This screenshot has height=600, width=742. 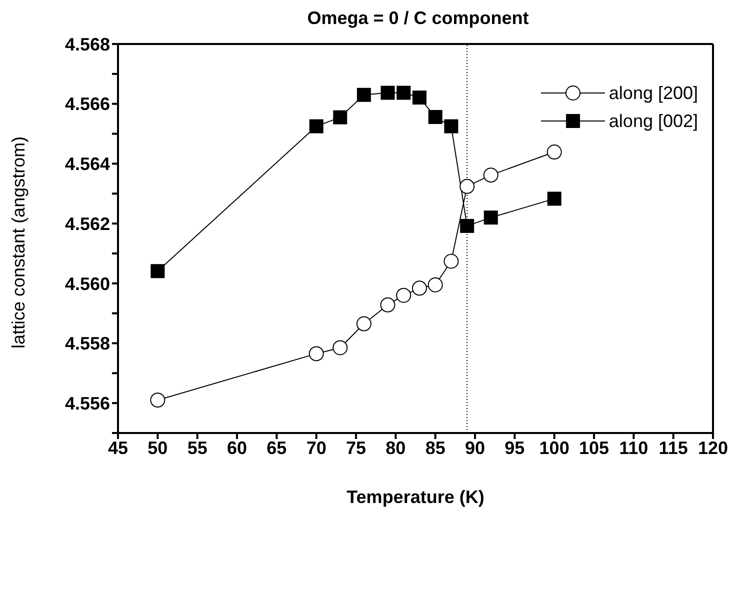 I want to click on x-tick-label: 85, so click(x=435, y=448).